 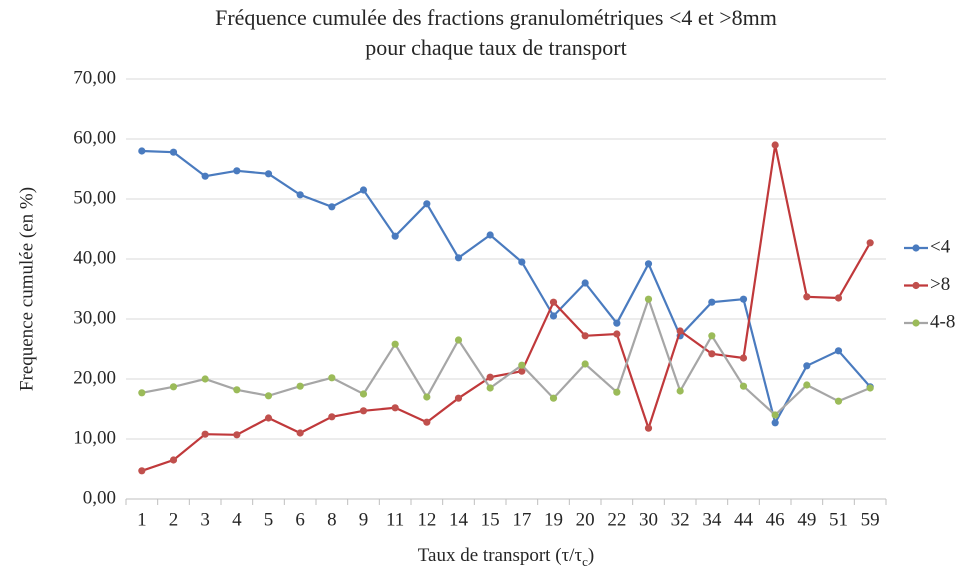 I want to click on y-tick-label: 30,00, so click(x=94, y=317).